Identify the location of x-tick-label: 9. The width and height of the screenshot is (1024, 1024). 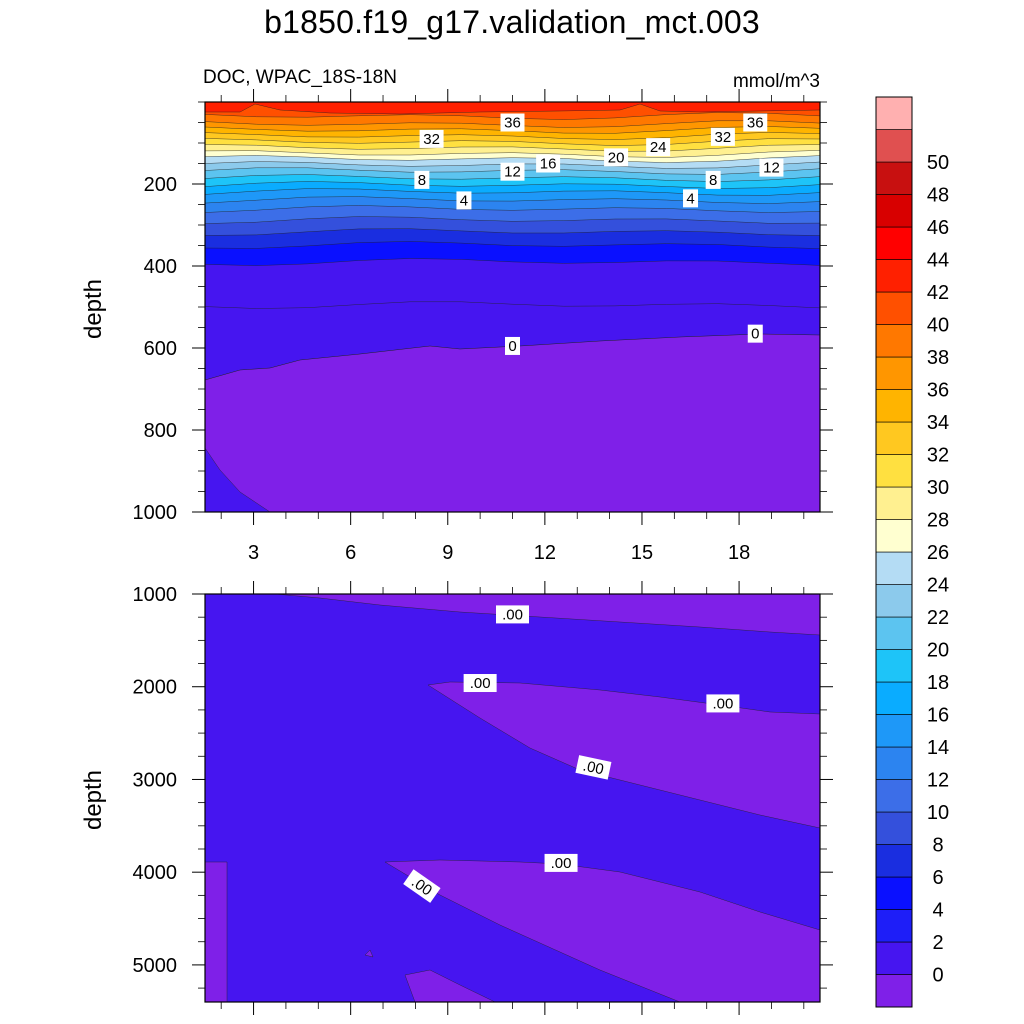
(447, 553).